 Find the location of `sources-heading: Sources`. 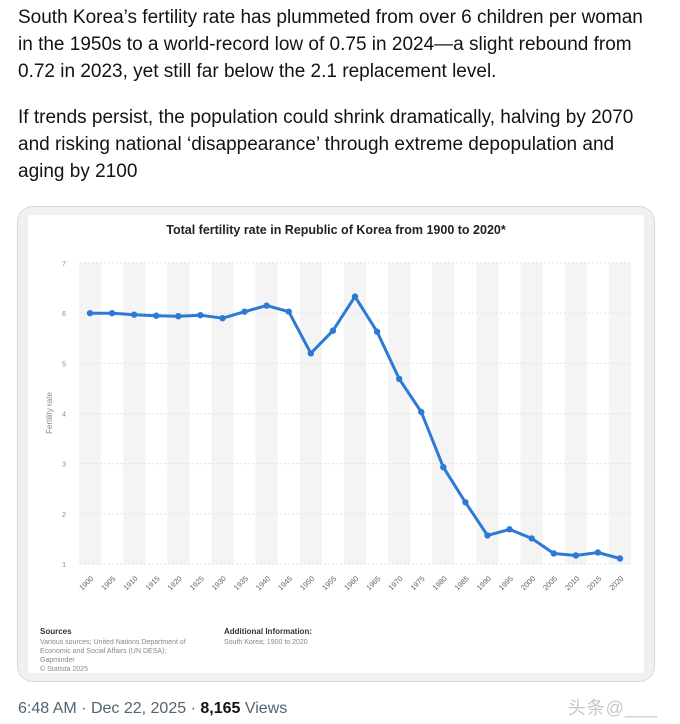

sources-heading: Sources is located at coordinates (56, 631).